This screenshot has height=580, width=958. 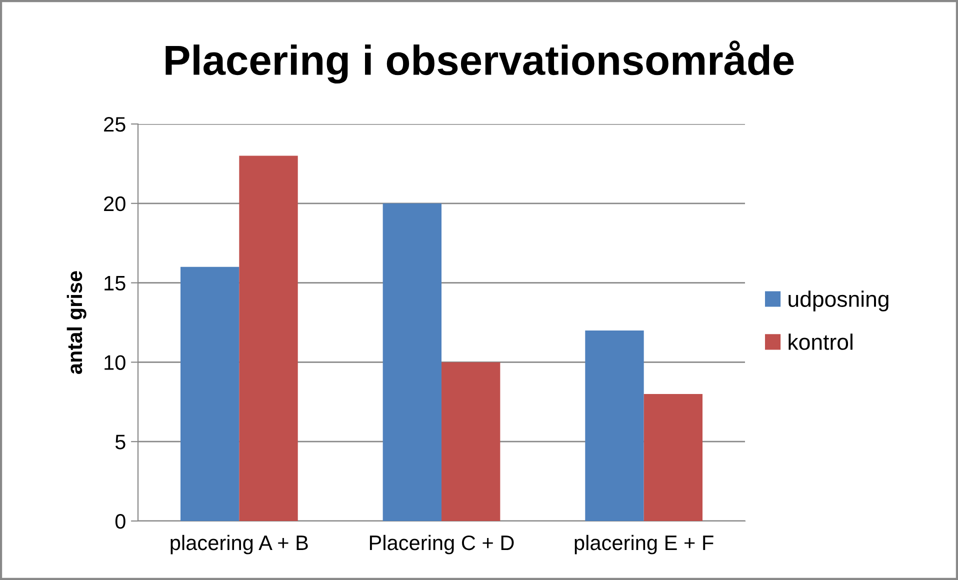 I want to click on y-tick-label: 25, so click(x=115, y=124).